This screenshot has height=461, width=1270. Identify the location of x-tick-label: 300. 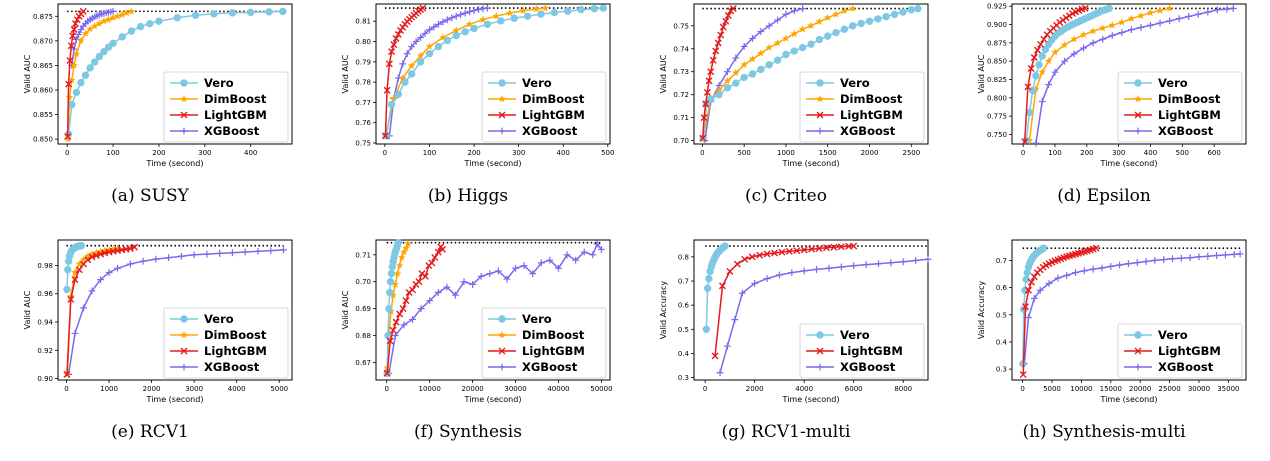
(204, 153).